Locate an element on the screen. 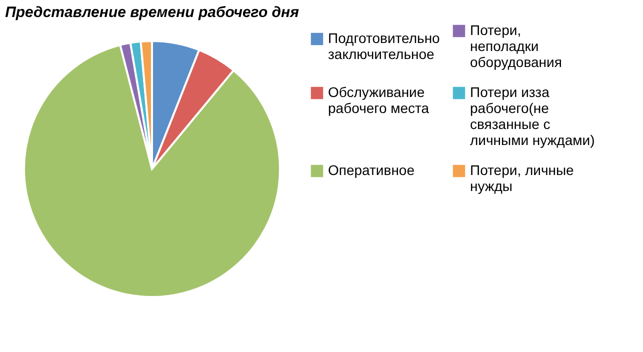 The height and width of the screenshot is (352, 643). chart-title: Представление времени рабочего дня is located at coordinates (152, 12).